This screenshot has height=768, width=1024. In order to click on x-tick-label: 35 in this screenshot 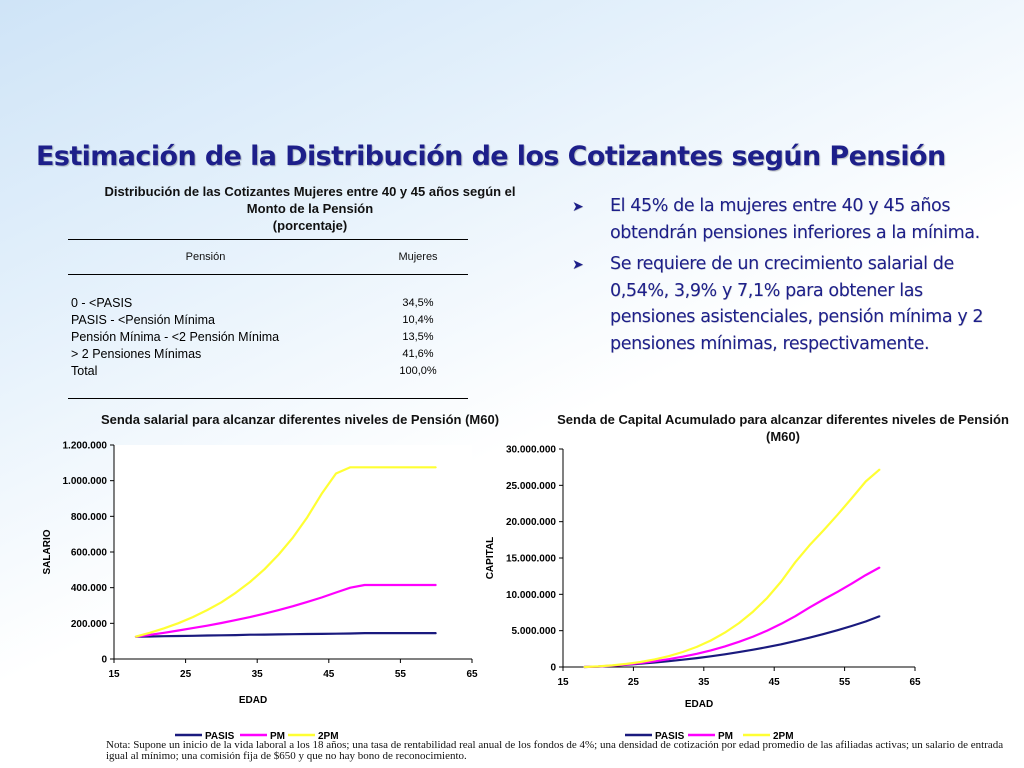, I will do `click(704, 682)`.